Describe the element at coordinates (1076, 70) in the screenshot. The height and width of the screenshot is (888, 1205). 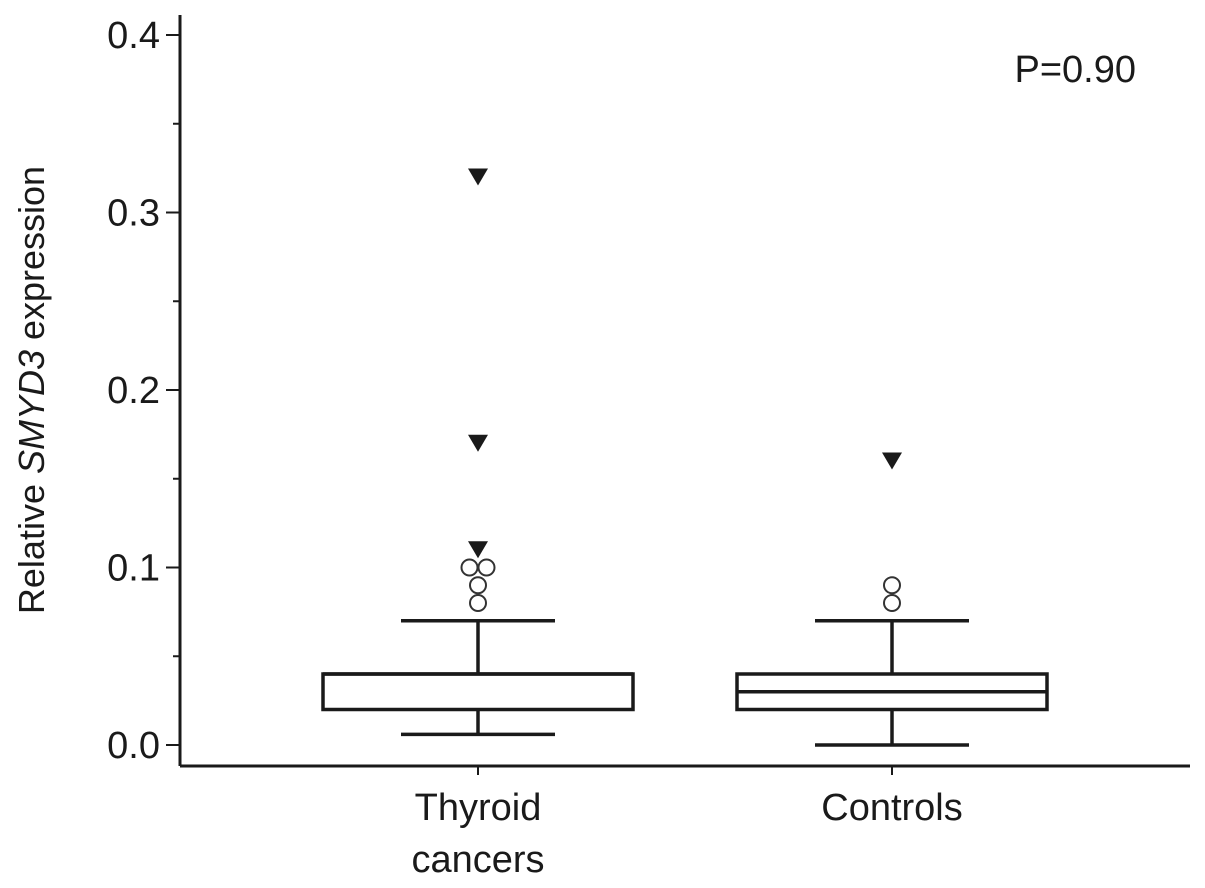
I see `p-value-annotation: P=0.90` at that location.